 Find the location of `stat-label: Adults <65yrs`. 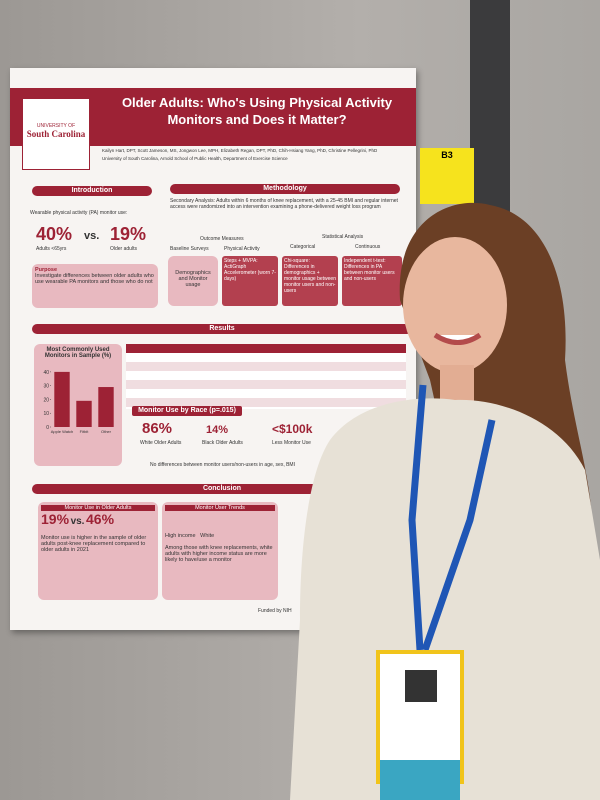

stat-label: Adults <65yrs is located at coordinates (51, 249).